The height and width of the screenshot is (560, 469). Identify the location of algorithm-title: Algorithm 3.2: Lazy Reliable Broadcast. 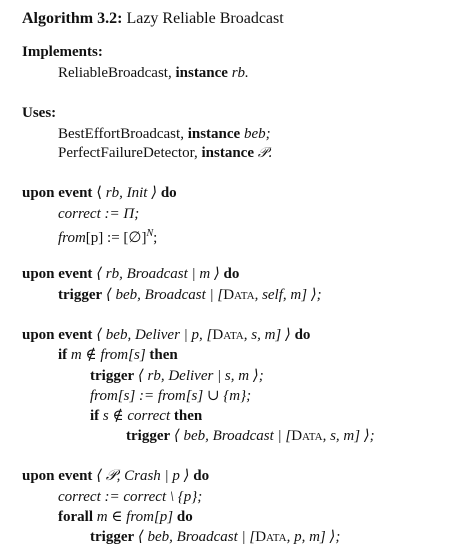
(153, 19).